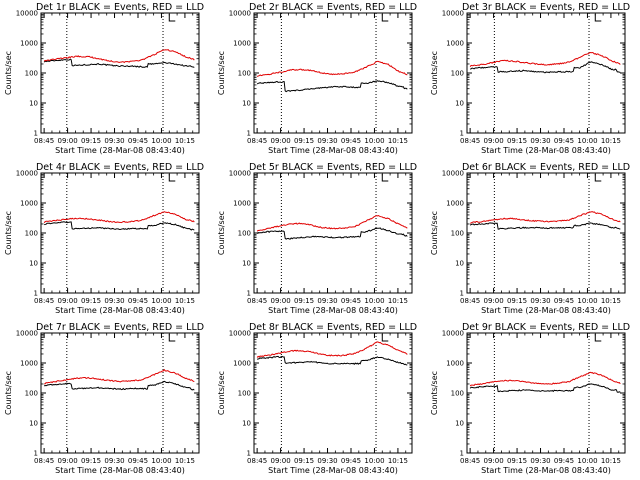 The width and height of the screenshot is (640, 480). I want to click on panel-title: Det 6r BLACK = Events, RED = LLD, so click(546, 167).